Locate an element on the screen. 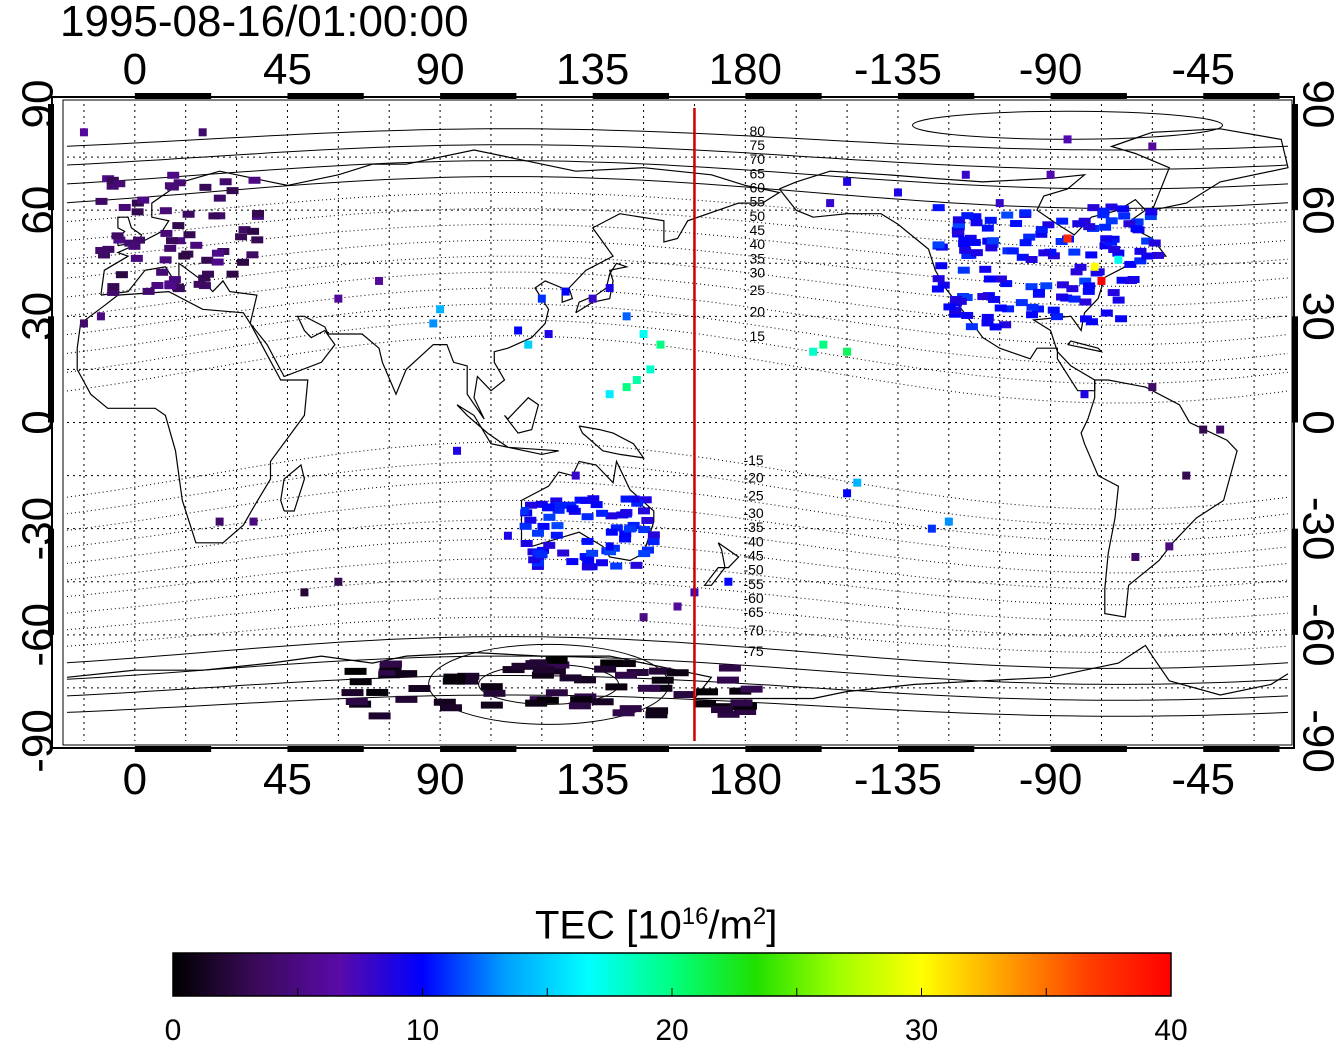 The height and width of the screenshot is (1048, 1344). contour-label: 45 is located at coordinates (757, 230).